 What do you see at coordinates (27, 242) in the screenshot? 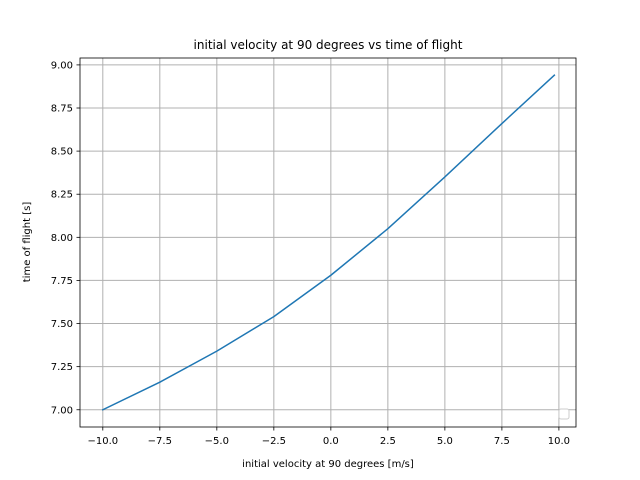
I see `y-axis-label: time of flight [s]` at bounding box center [27, 242].